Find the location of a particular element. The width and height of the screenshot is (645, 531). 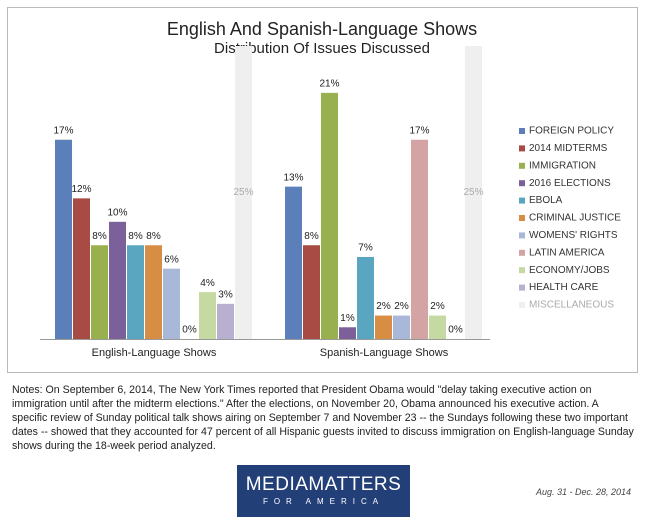

legend-label: IMMIGRATION is located at coordinates (562, 165).